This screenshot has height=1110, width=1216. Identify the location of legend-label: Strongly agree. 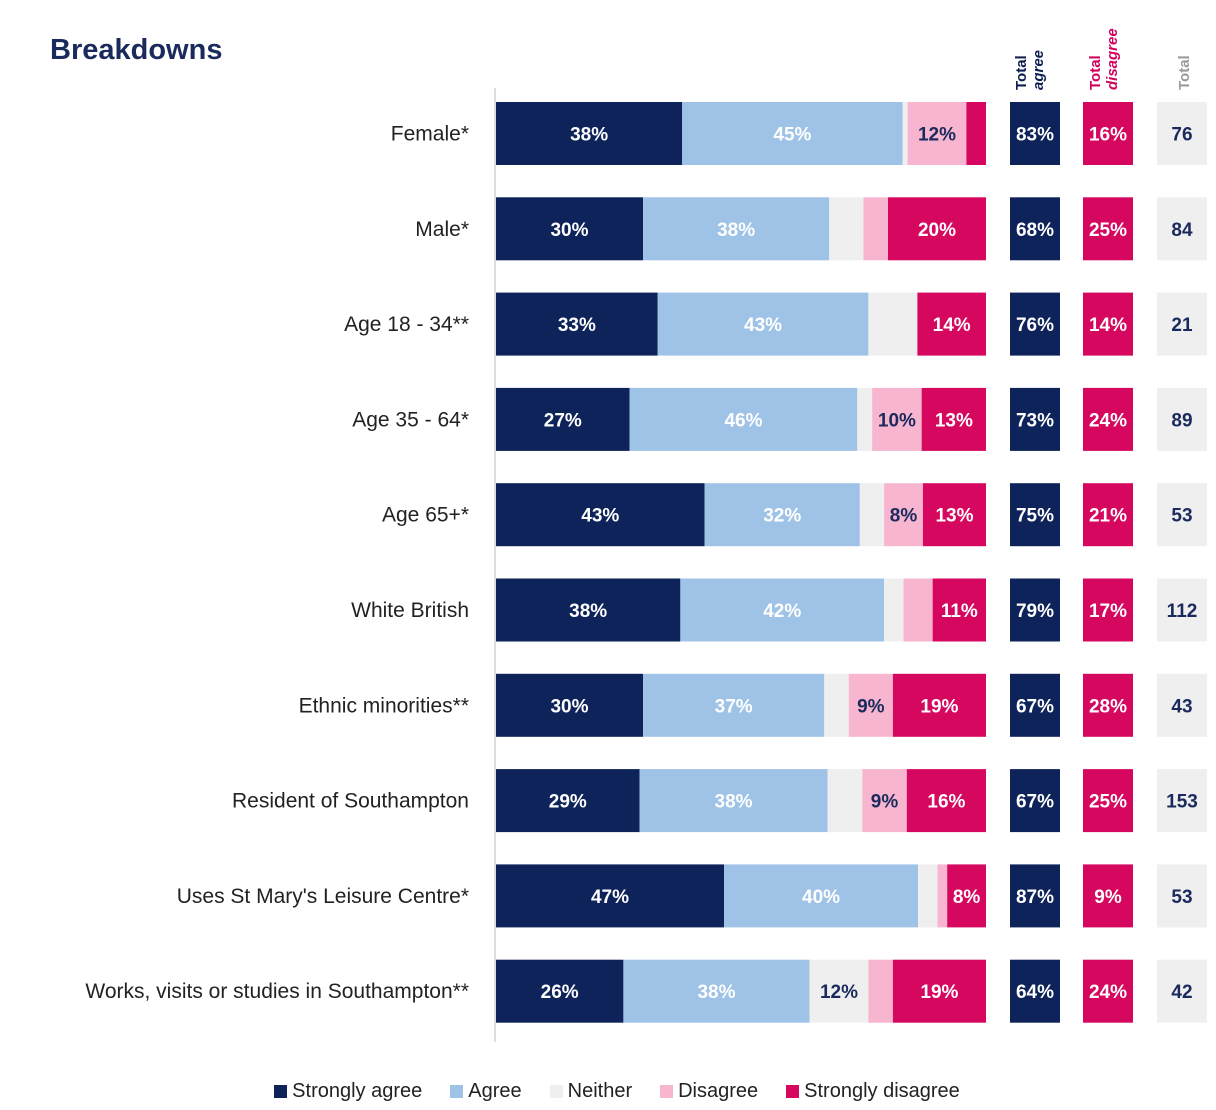
(357, 1091).